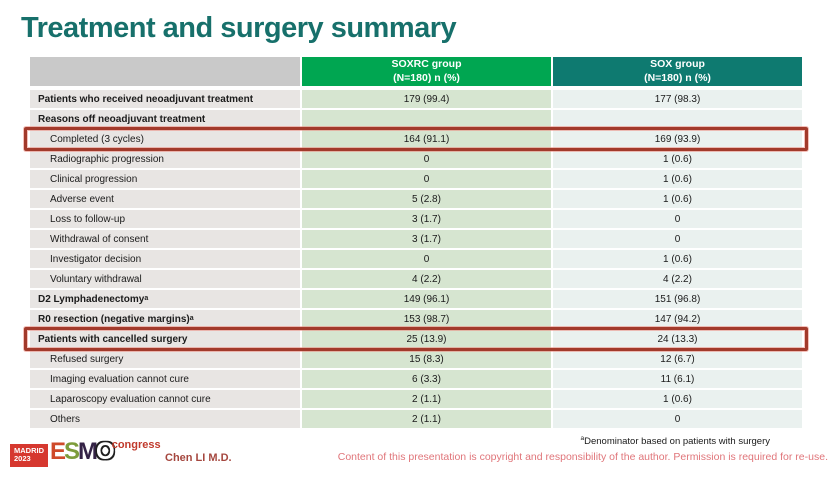 This screenshot has height=478, width=832. Describe the element at coordinates (165, 139) in the screenshot. I see `row-label: Completed (3 cycles)` at that location.